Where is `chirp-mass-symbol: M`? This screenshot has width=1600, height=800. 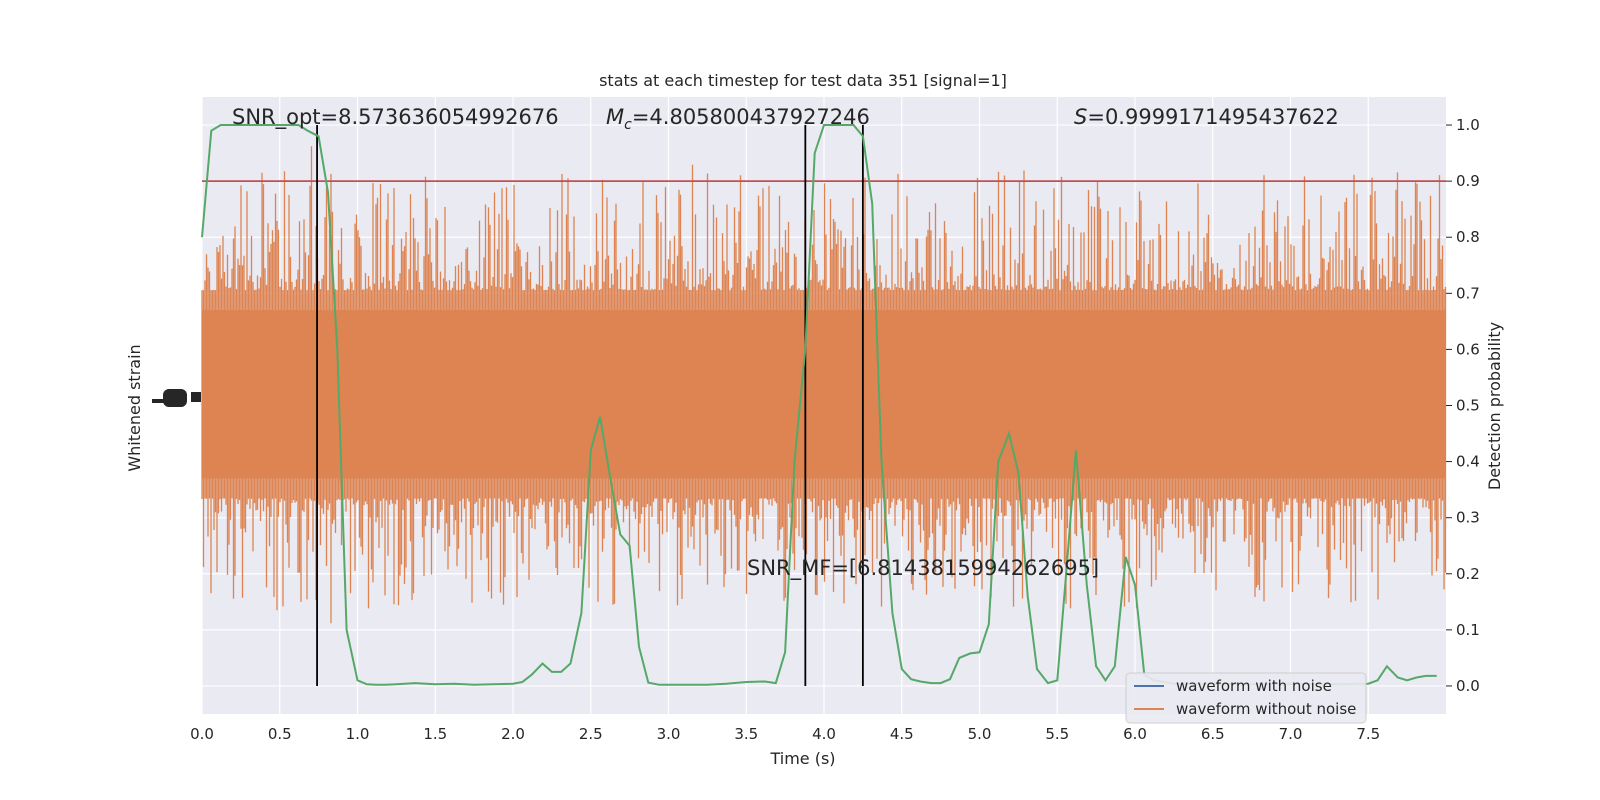
chirp-mass-symbol: M is located at coordinates (615, 117).